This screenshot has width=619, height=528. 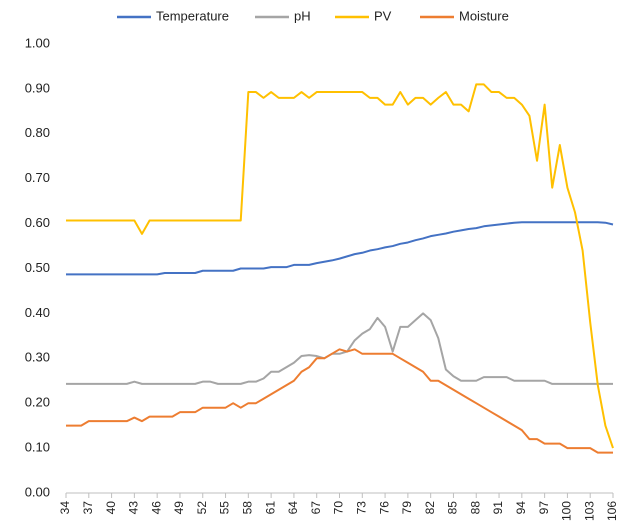 What do you see at coordinates (37, 491) in the screenshot?
I see `y-tick-label: 0.00` at bounding box center [37, 491].